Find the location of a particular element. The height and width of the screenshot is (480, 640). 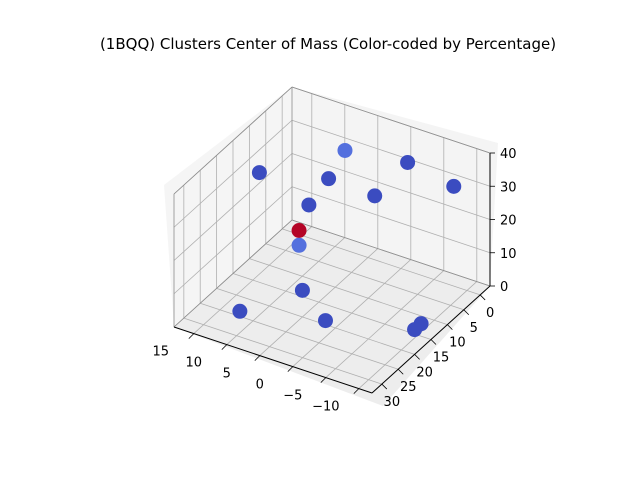

x-tick-label: 15 is located at coordinates (441, 358).